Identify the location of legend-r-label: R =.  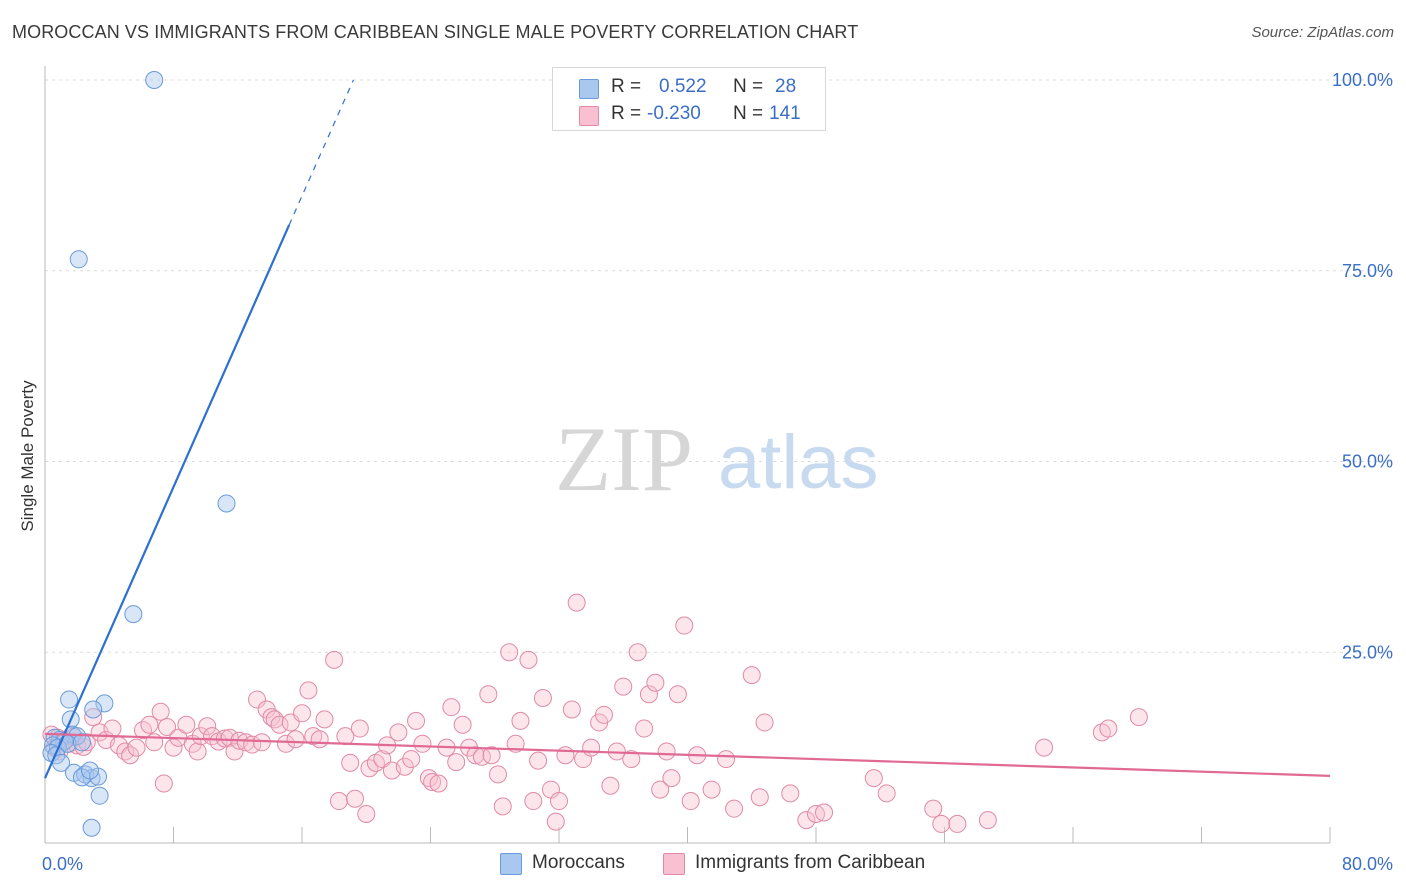
(626, 86).